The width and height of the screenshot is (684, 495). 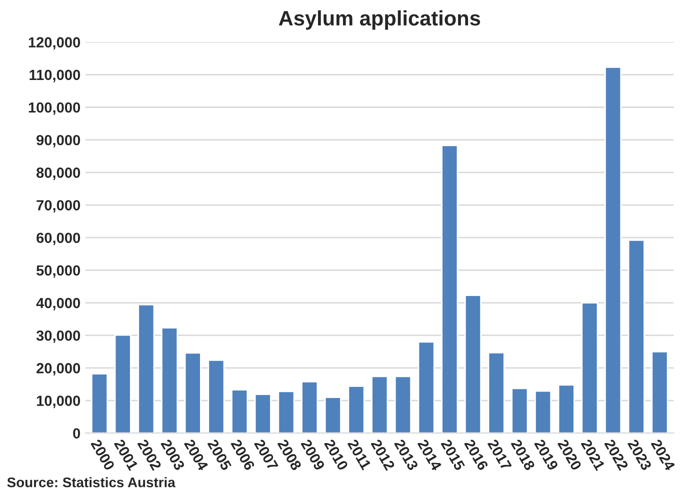 What do you see at coordinates (379, 20) in the screenshot?
I see `chart-title: Asylum applications` at bounding box center [379, 20].